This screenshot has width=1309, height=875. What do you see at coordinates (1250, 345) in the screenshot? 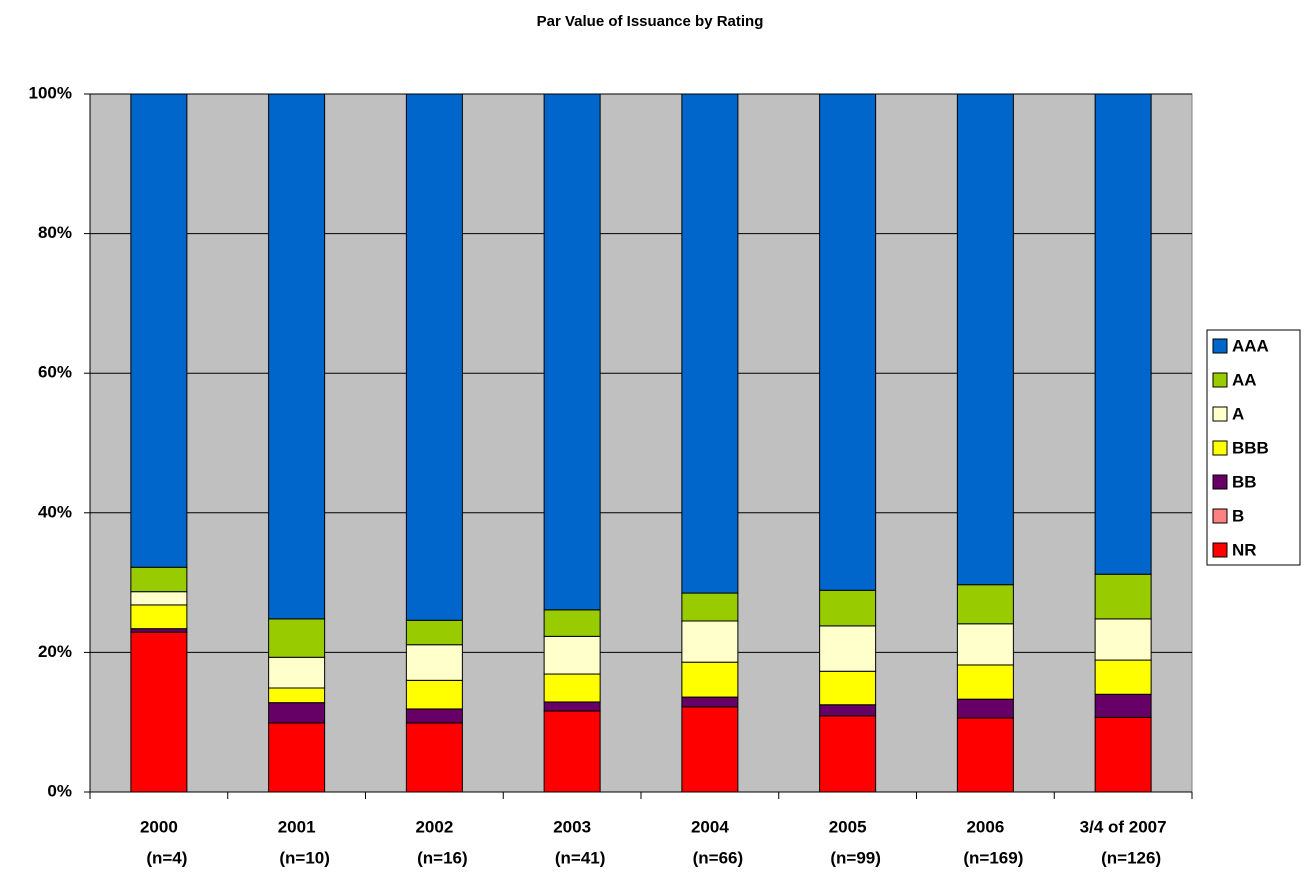
I see `legend-label: AAA` at bounding box center [1250, 345].